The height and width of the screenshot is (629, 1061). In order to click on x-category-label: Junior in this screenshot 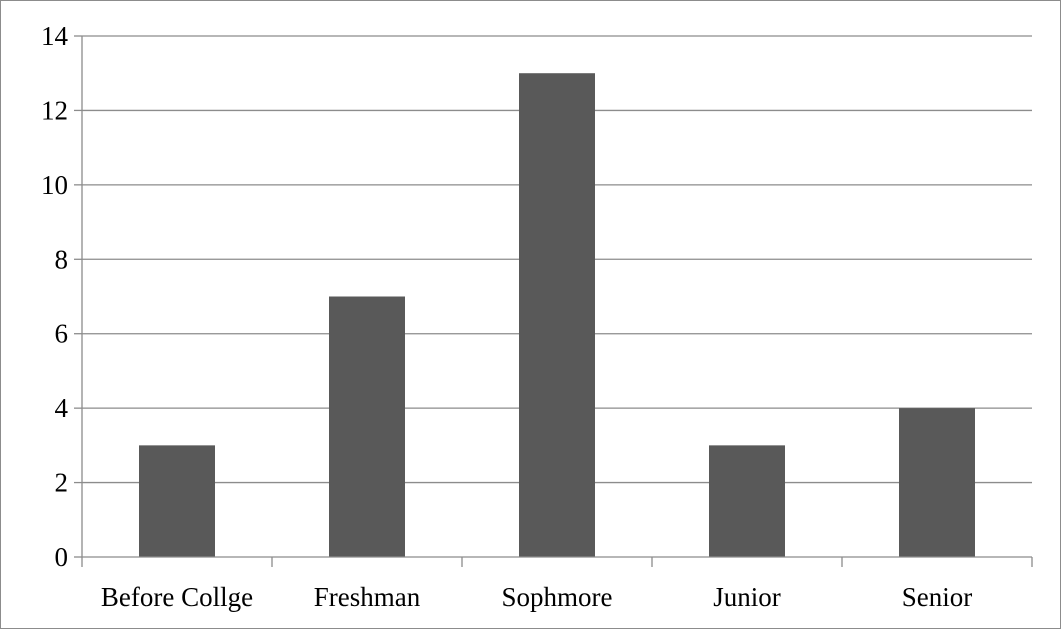, I will do `click(747, 597)`.